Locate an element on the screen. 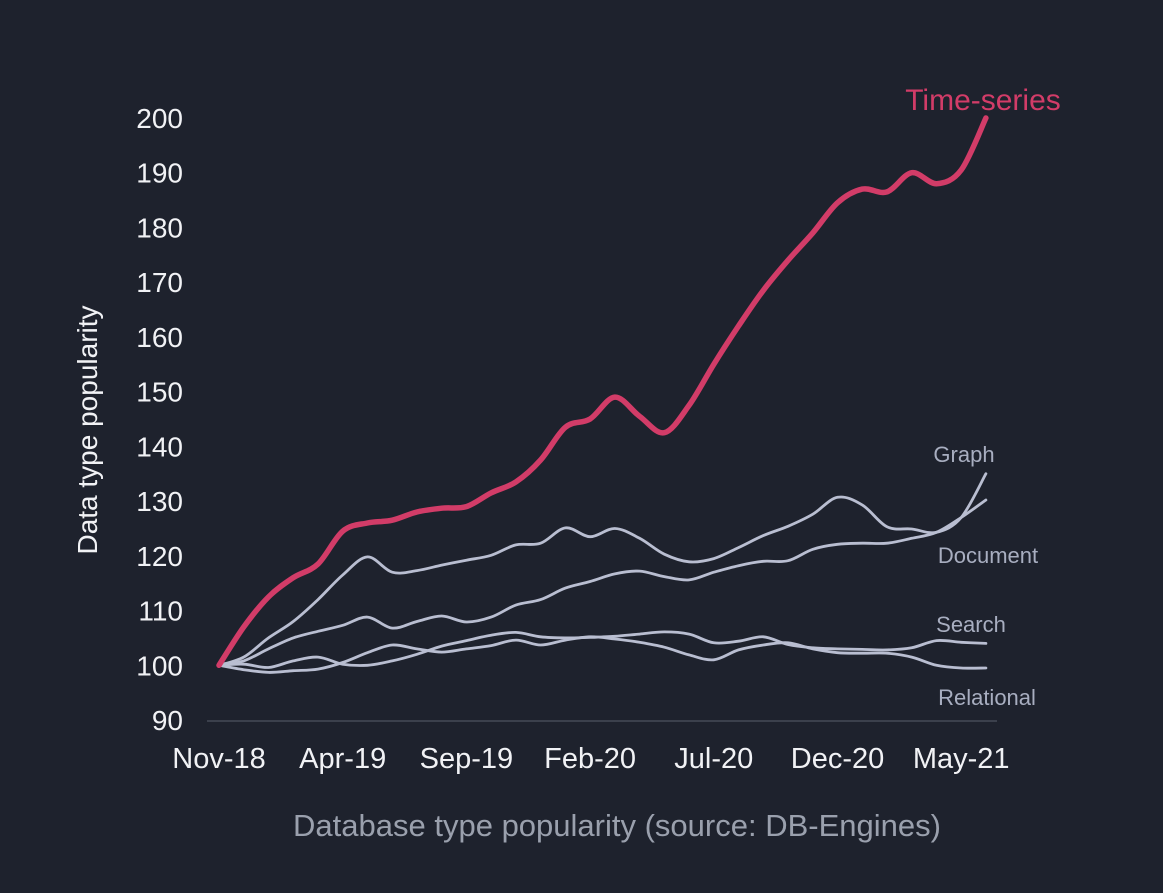 Image resolution: width=1163 pixels, height=893 pixels. y-tick-label: 150 is located at coordinates (159, 392).